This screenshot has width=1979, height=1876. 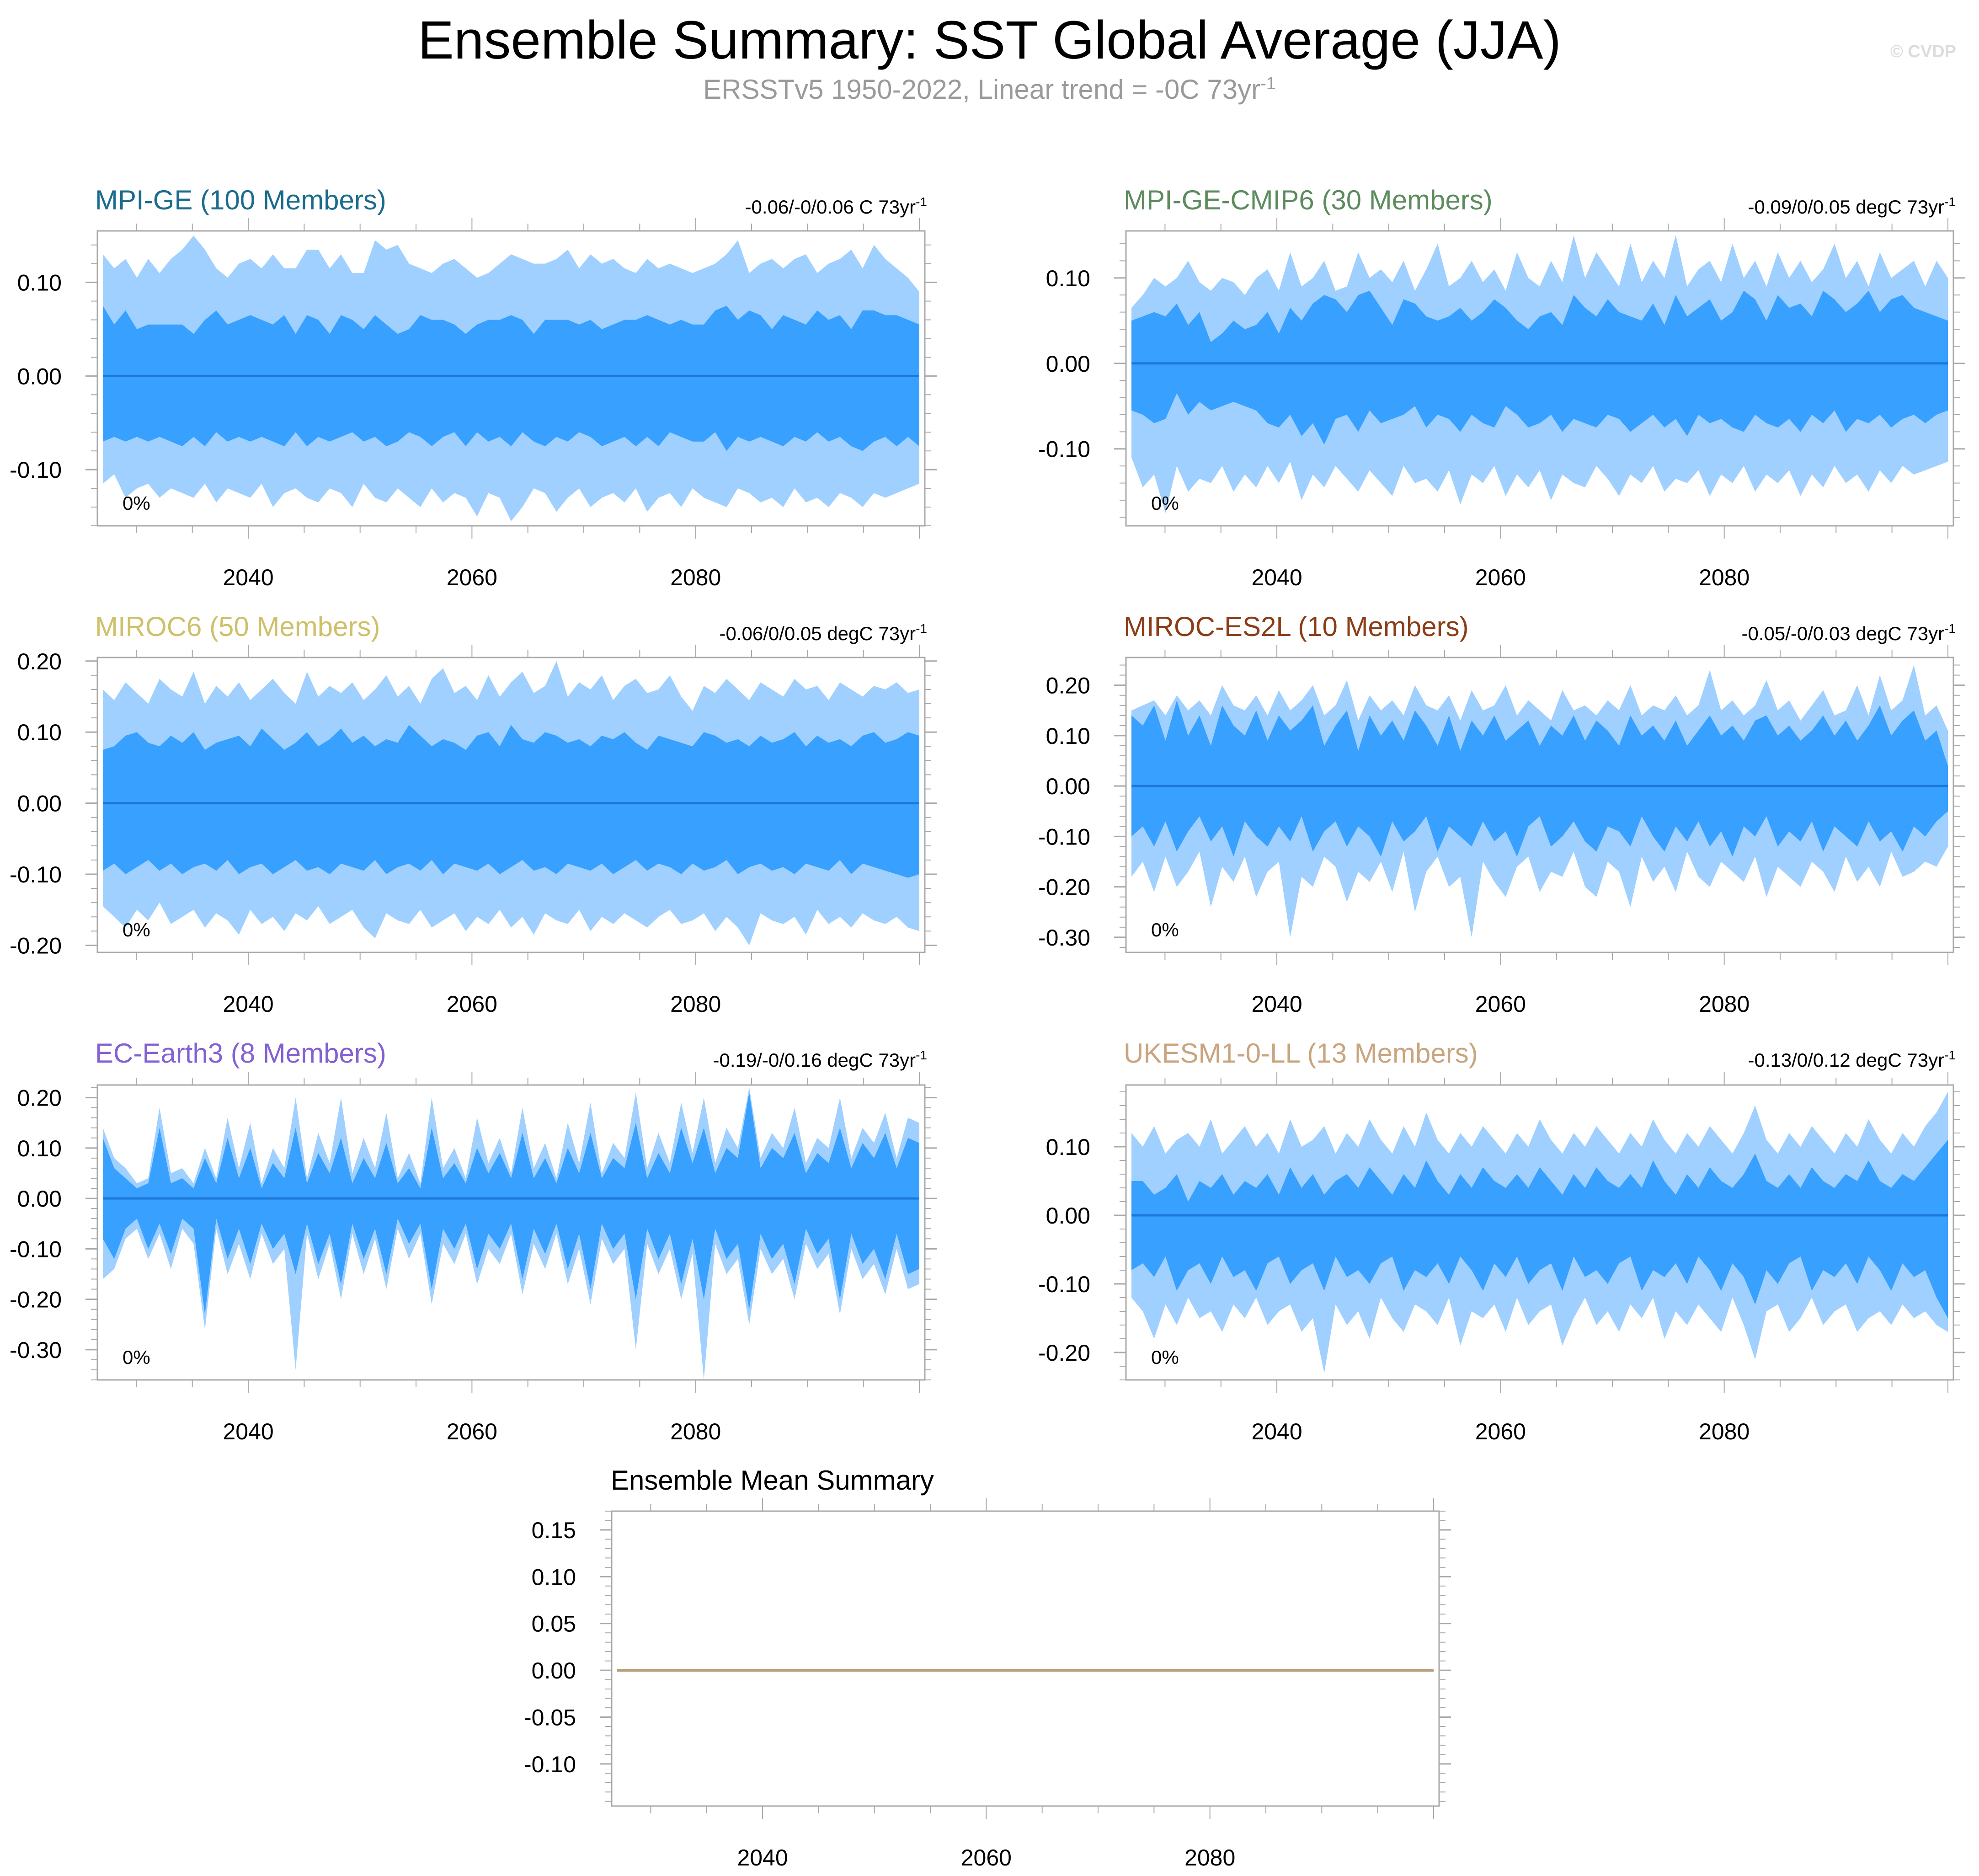 I want to click on outer-spread-band, so click(x=511, y=1233).